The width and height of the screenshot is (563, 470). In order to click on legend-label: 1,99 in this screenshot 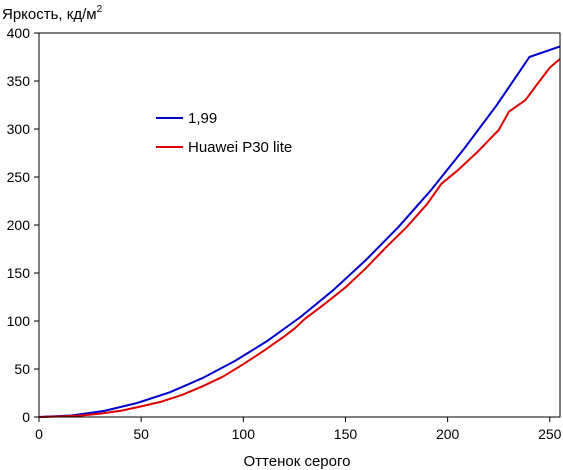, I will do `click(202, 118)`.